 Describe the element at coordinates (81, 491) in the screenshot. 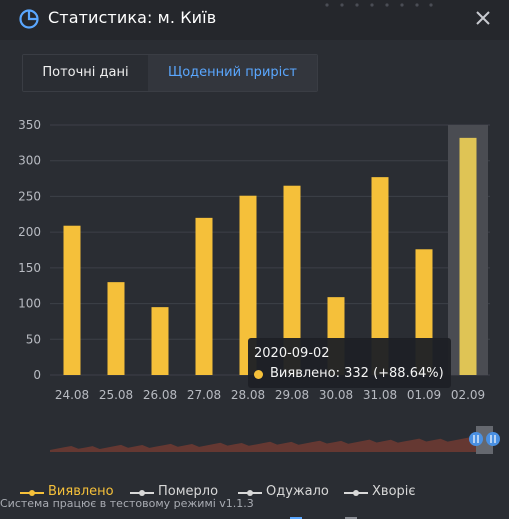

I see `legend-label: Виявлено` at that location.